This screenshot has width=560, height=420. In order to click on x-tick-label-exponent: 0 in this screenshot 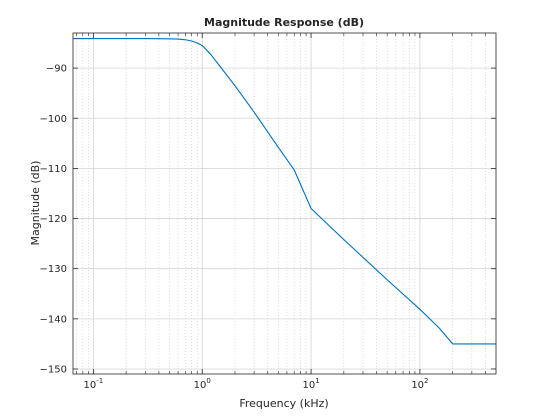, I will do `click(208, 381)`.